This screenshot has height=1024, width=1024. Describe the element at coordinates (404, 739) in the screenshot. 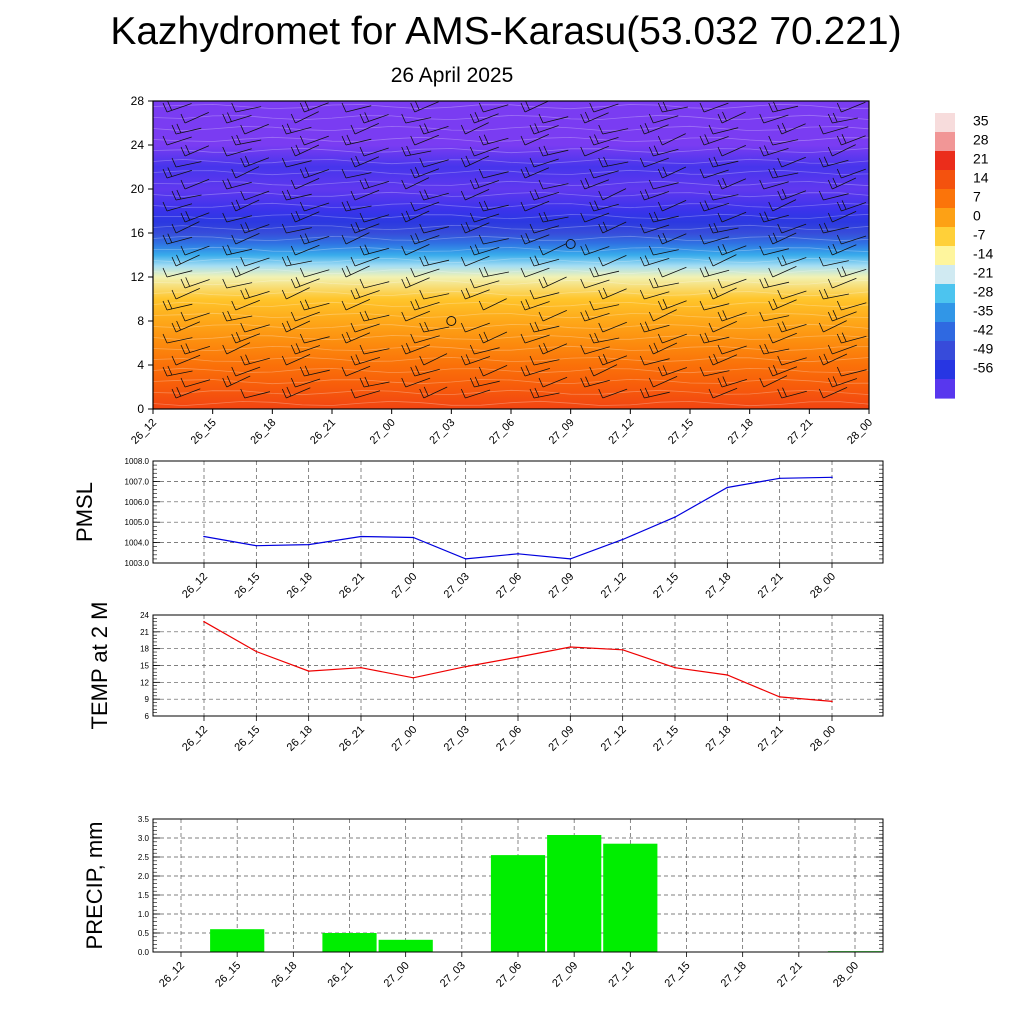

I see `x-tick-label: 27_00` at that location.